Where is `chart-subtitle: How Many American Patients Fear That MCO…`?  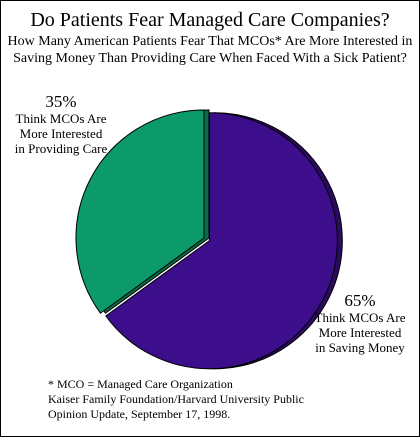 chart-subtitle: How Many American Patients Fear That MCO… is located at coordinates (210, 50).